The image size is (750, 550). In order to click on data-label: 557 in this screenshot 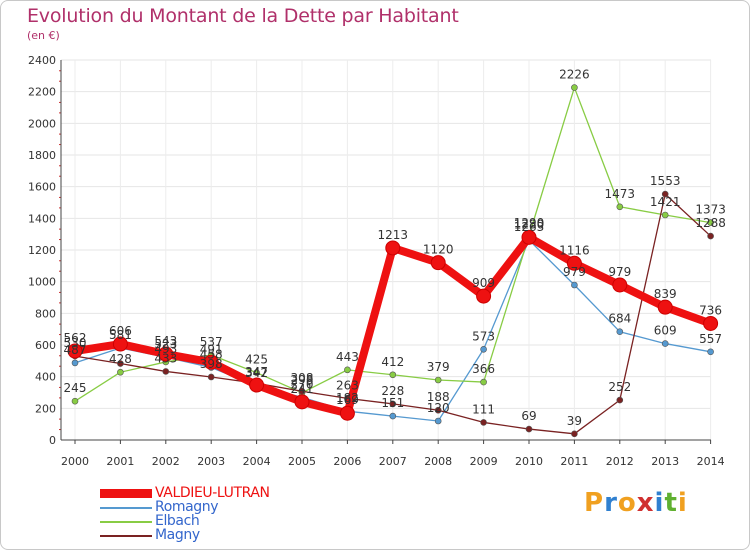, I will do `click(710, 339)`.